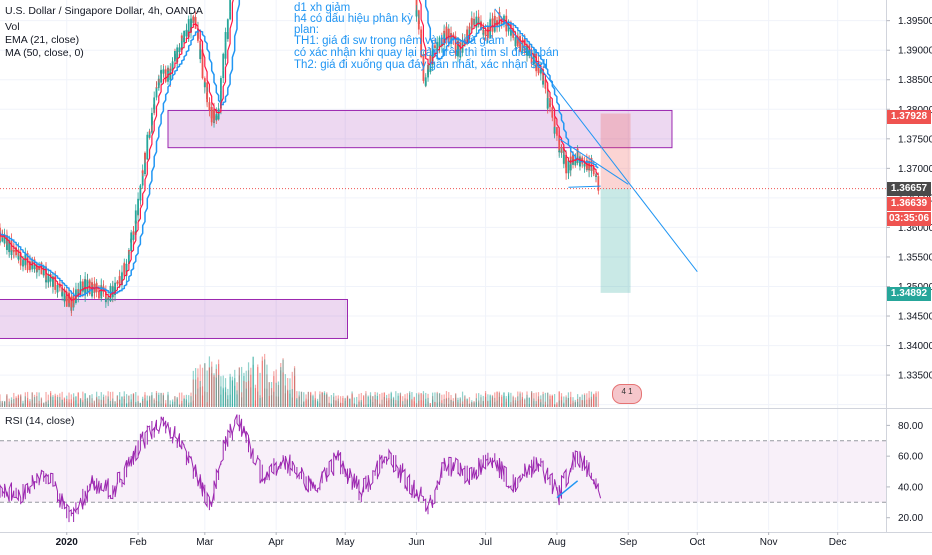 The image size is (932, 555). Describe the element at coordinates (616, 241) in the screenshot. I see `position-target-zone` at that location.